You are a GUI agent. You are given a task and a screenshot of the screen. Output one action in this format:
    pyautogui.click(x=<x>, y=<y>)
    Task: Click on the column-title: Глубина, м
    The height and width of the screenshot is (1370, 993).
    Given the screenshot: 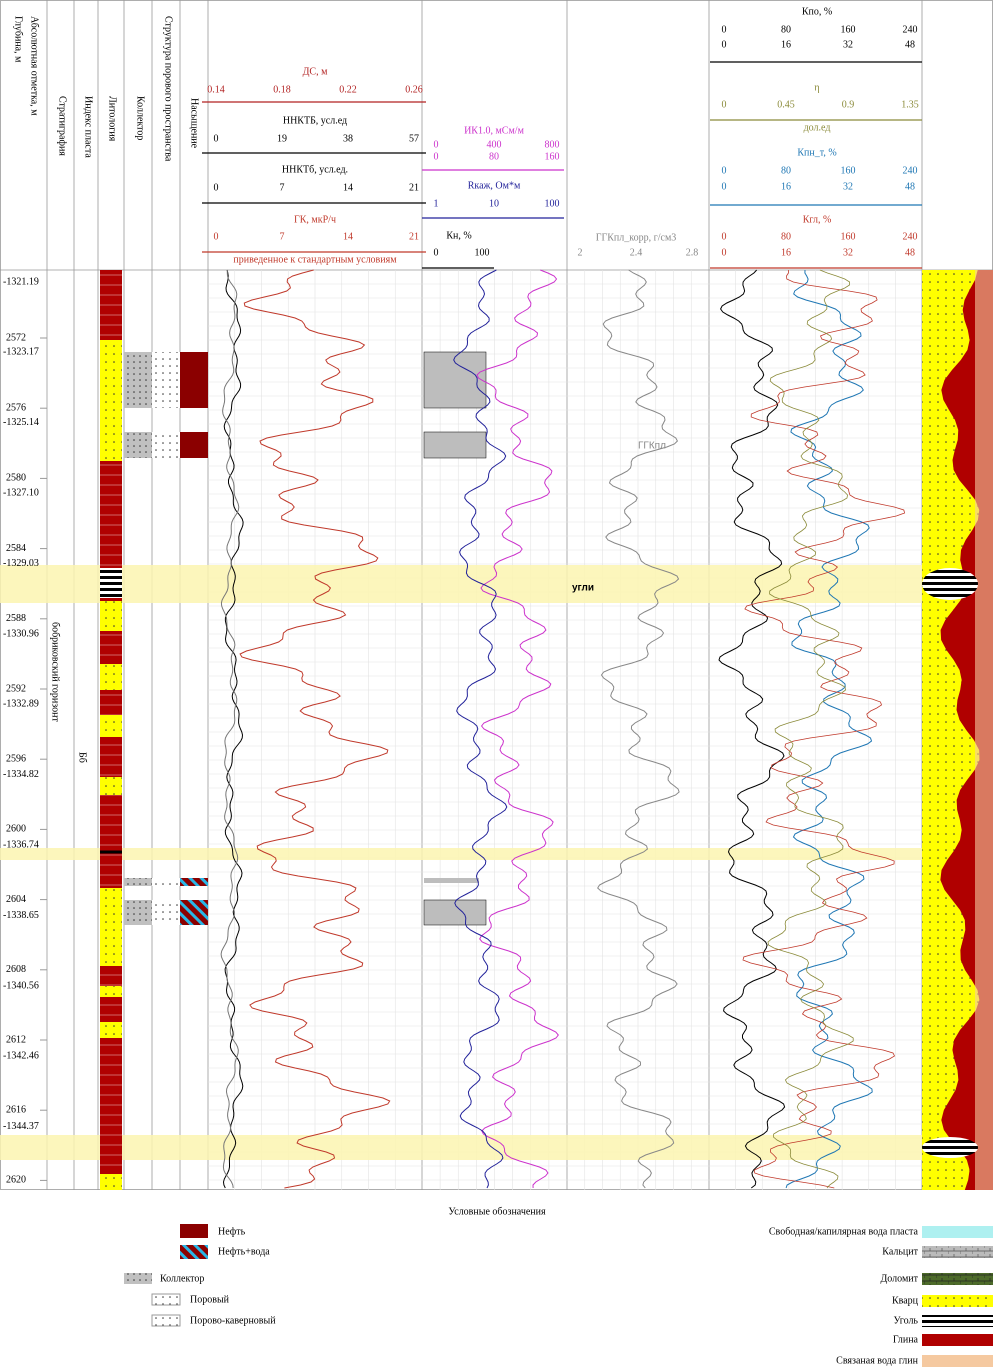 What is the action you would take?
    pyautogui.click(x=18, y=39)
    